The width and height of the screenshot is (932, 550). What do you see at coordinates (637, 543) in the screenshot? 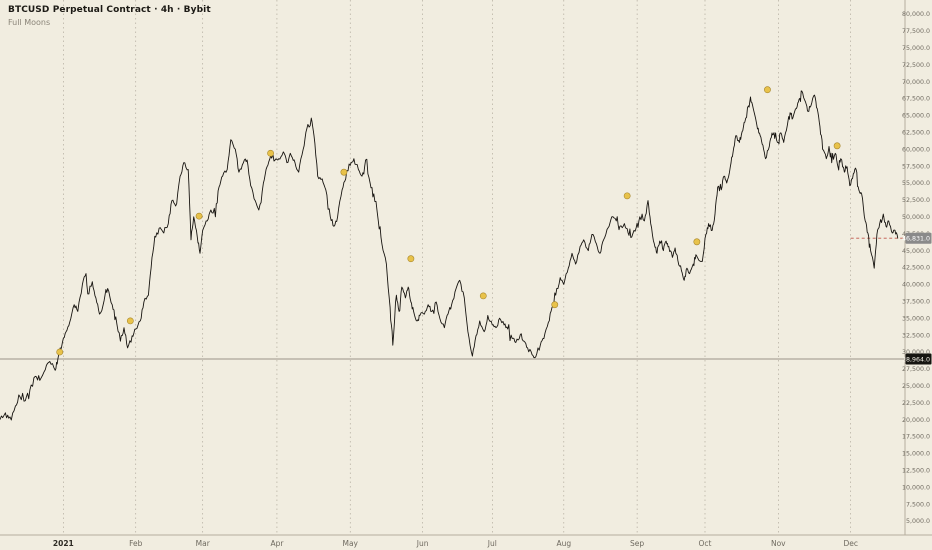
I see `time-tick-label: Sep` at bounding box center [637, 543].